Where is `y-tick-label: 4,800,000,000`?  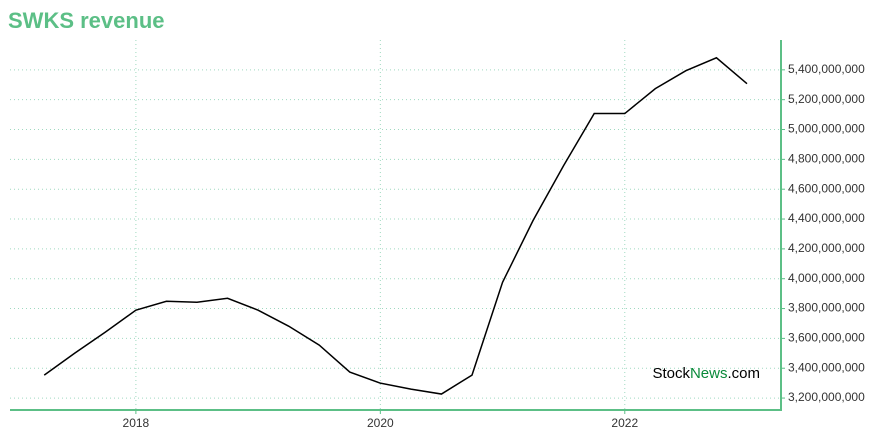 y-tick-label: 4,800,000,000 is located at coordinates (826, 159).